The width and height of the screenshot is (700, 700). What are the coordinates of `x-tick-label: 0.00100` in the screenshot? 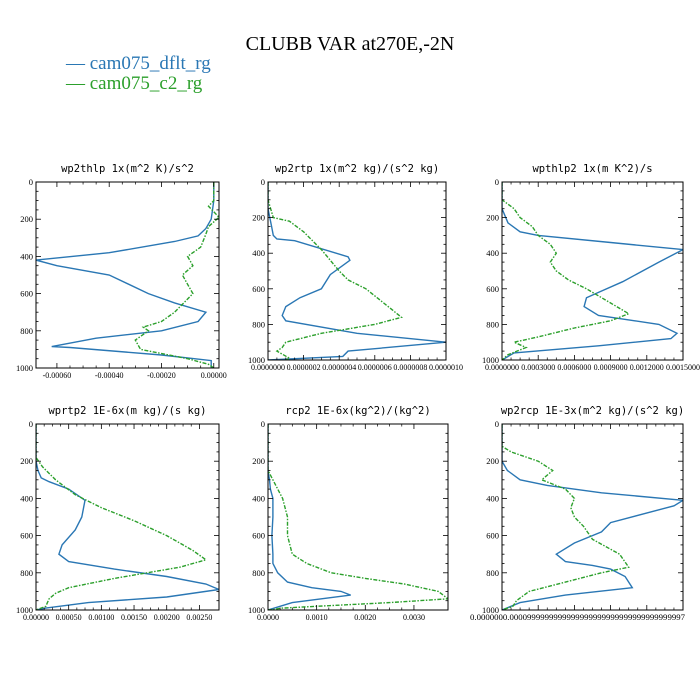 It's located at (101, 617).